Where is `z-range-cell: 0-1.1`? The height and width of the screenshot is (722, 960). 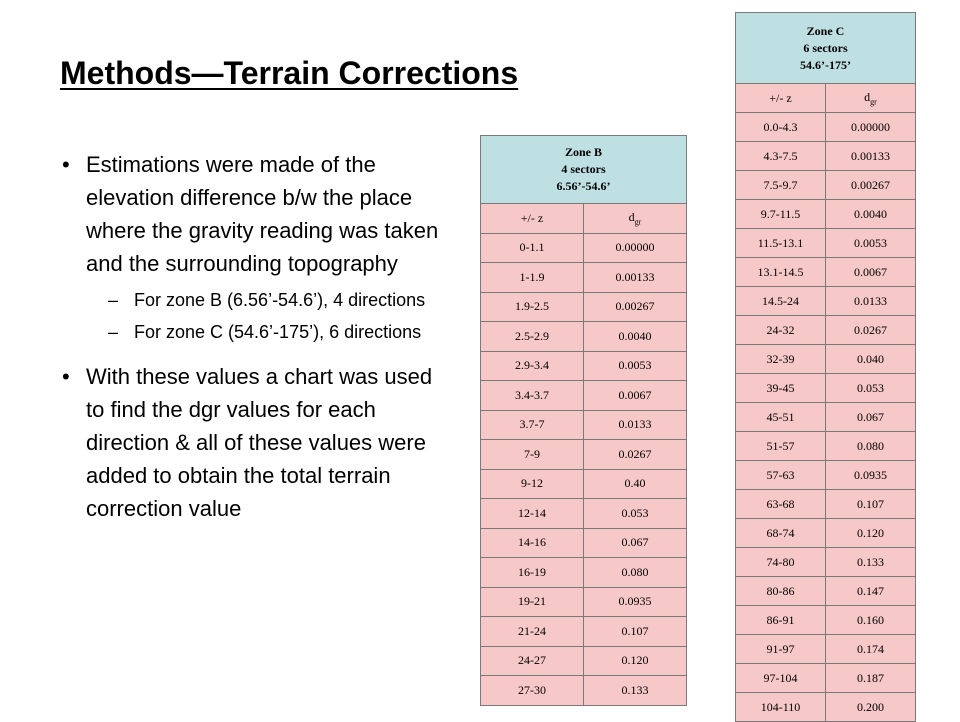
z-range-cell: 0-1.1 is located at coordinates (532, 247).